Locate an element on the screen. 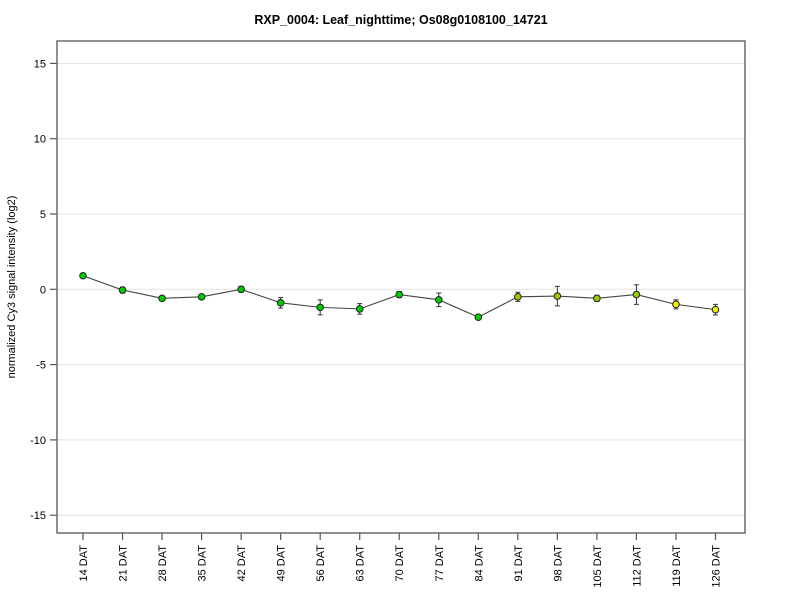  x-tick-label: 14 DAT is located at coordinates (84, 563).